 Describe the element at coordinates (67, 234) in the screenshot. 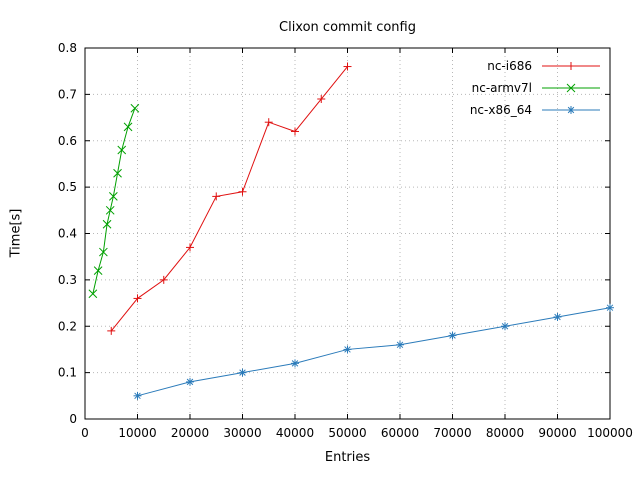

I see `y-tick-label: 0.4` at that location.